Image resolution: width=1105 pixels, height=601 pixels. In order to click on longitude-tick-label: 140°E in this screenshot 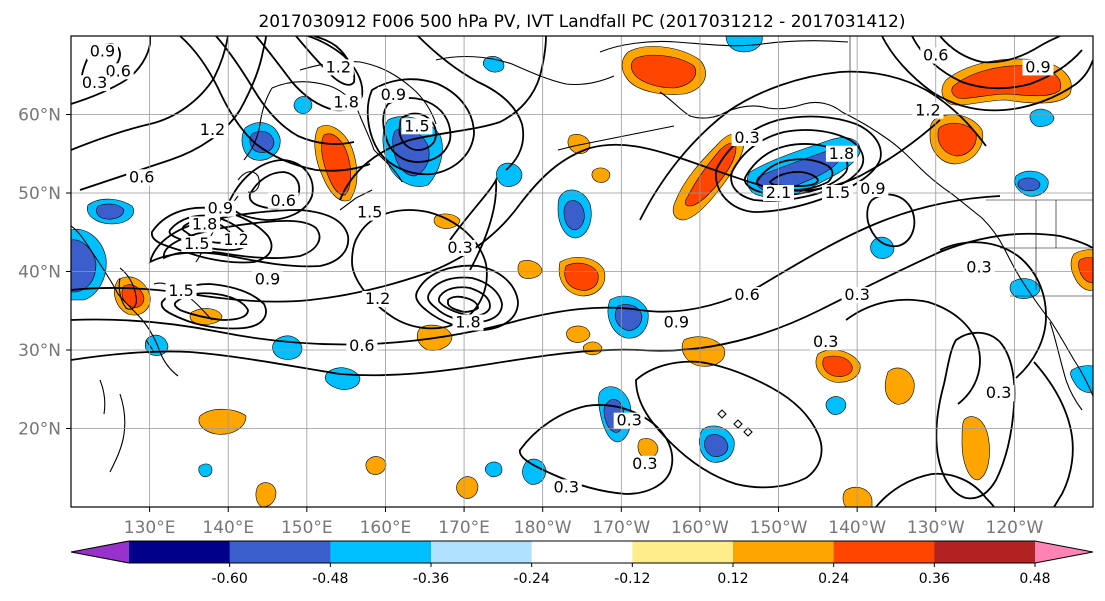, I will do `click(228, 528)`.